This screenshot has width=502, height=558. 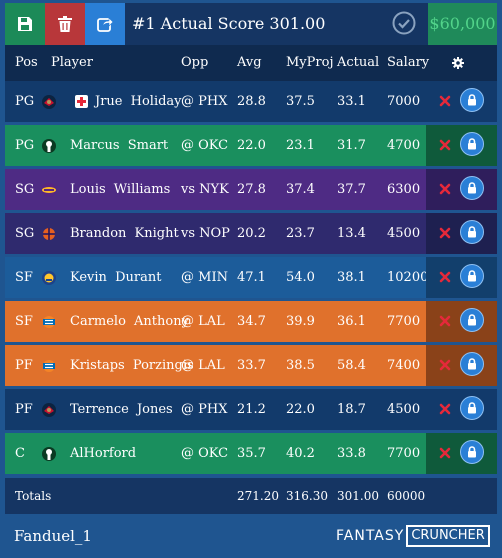 What do you see at coordinates (310, 62) in the screenshot?
I see `column-header-myproj: MyProj` at bounding box center [310, 62].